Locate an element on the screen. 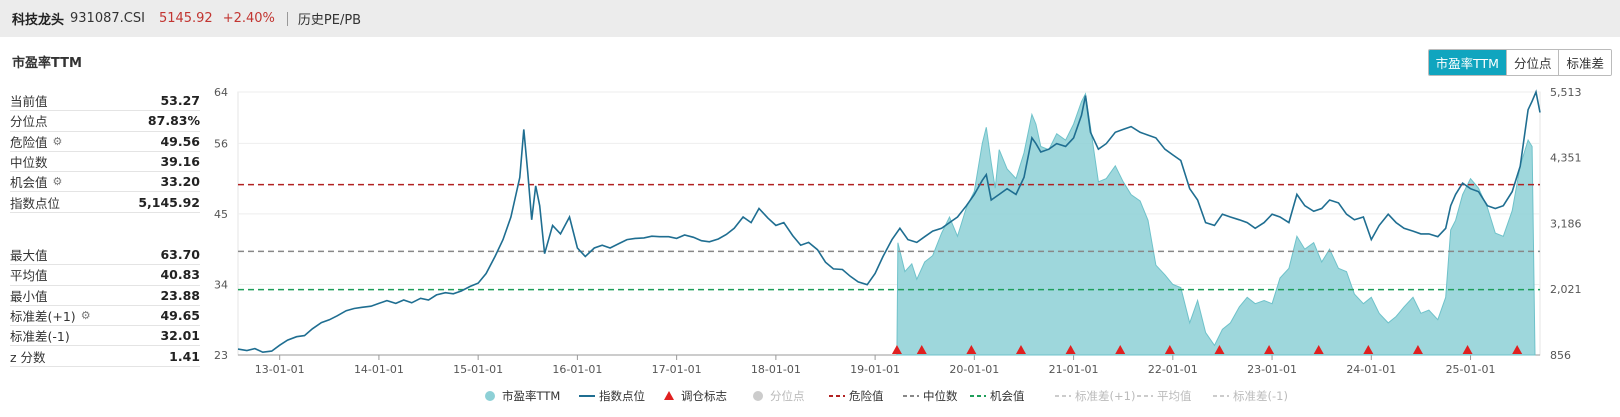  stat-value: 53.27 is located at coordinates (180, 101).